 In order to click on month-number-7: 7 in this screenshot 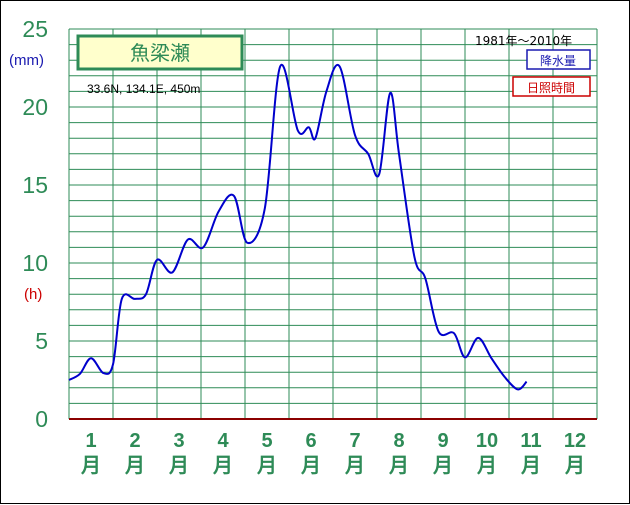, I will do `click(354, 441)`.